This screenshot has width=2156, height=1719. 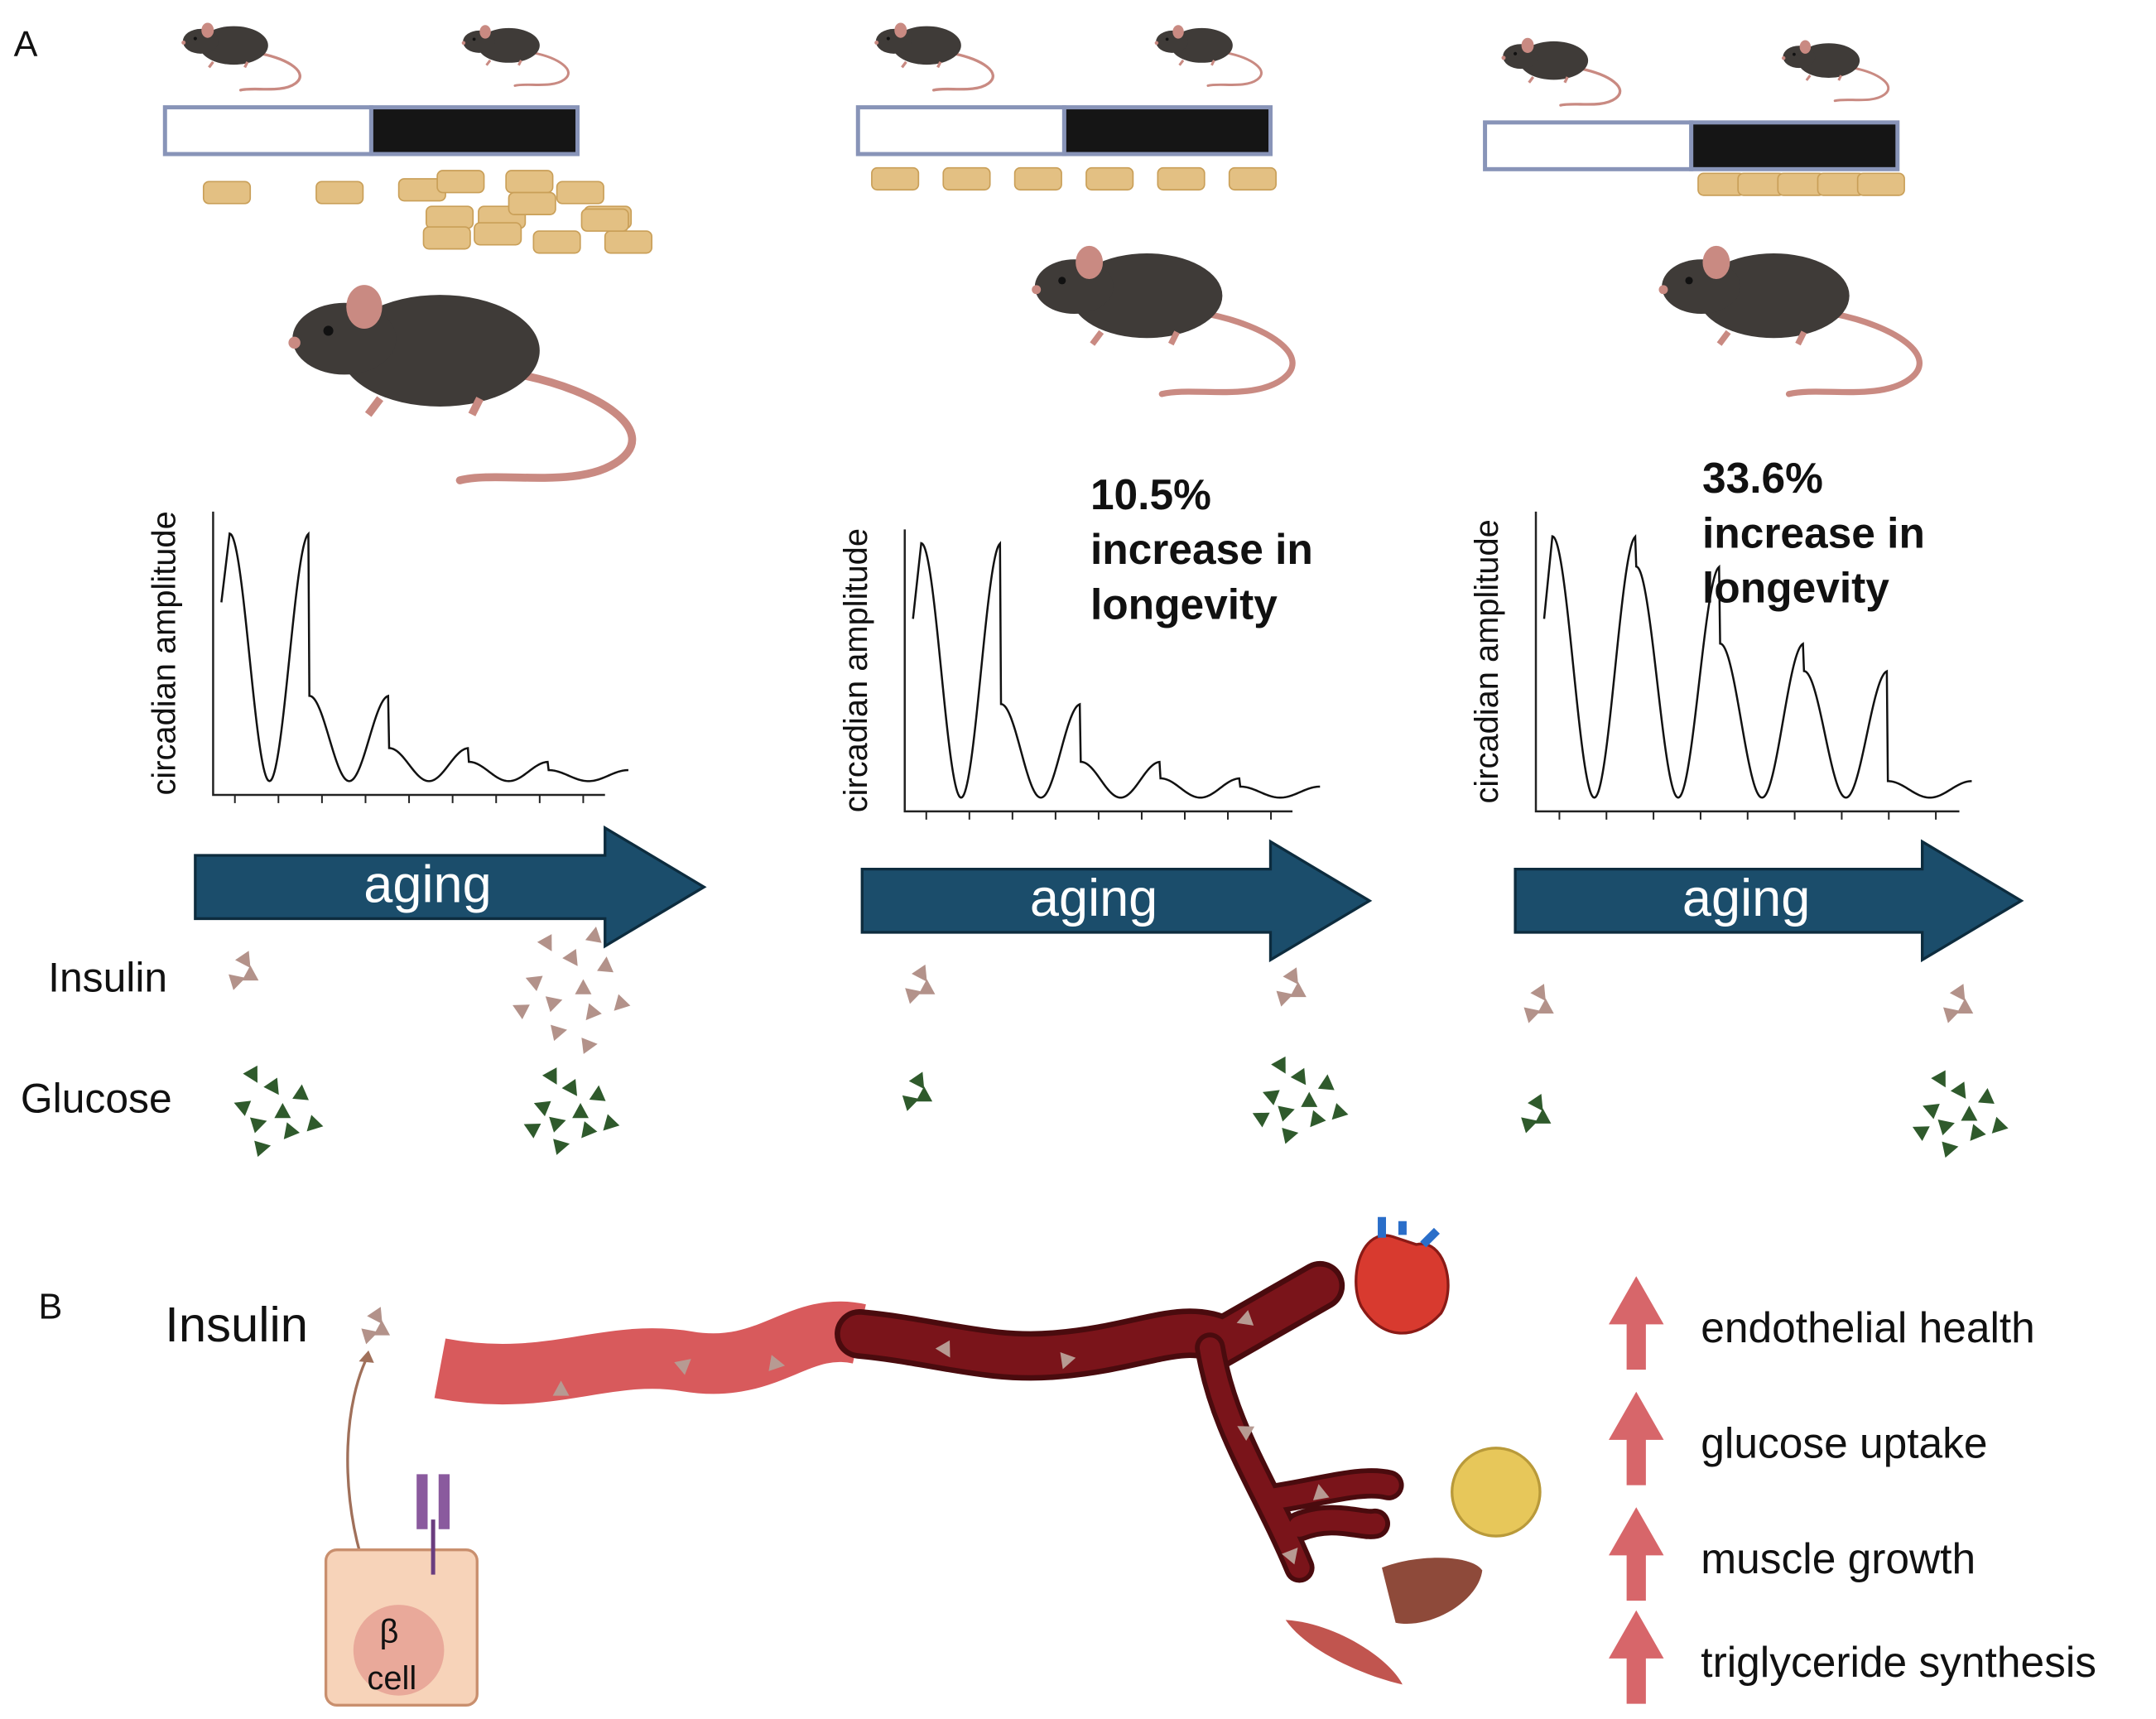 I want to click on panel-label: A, so click(x=26, y=45).